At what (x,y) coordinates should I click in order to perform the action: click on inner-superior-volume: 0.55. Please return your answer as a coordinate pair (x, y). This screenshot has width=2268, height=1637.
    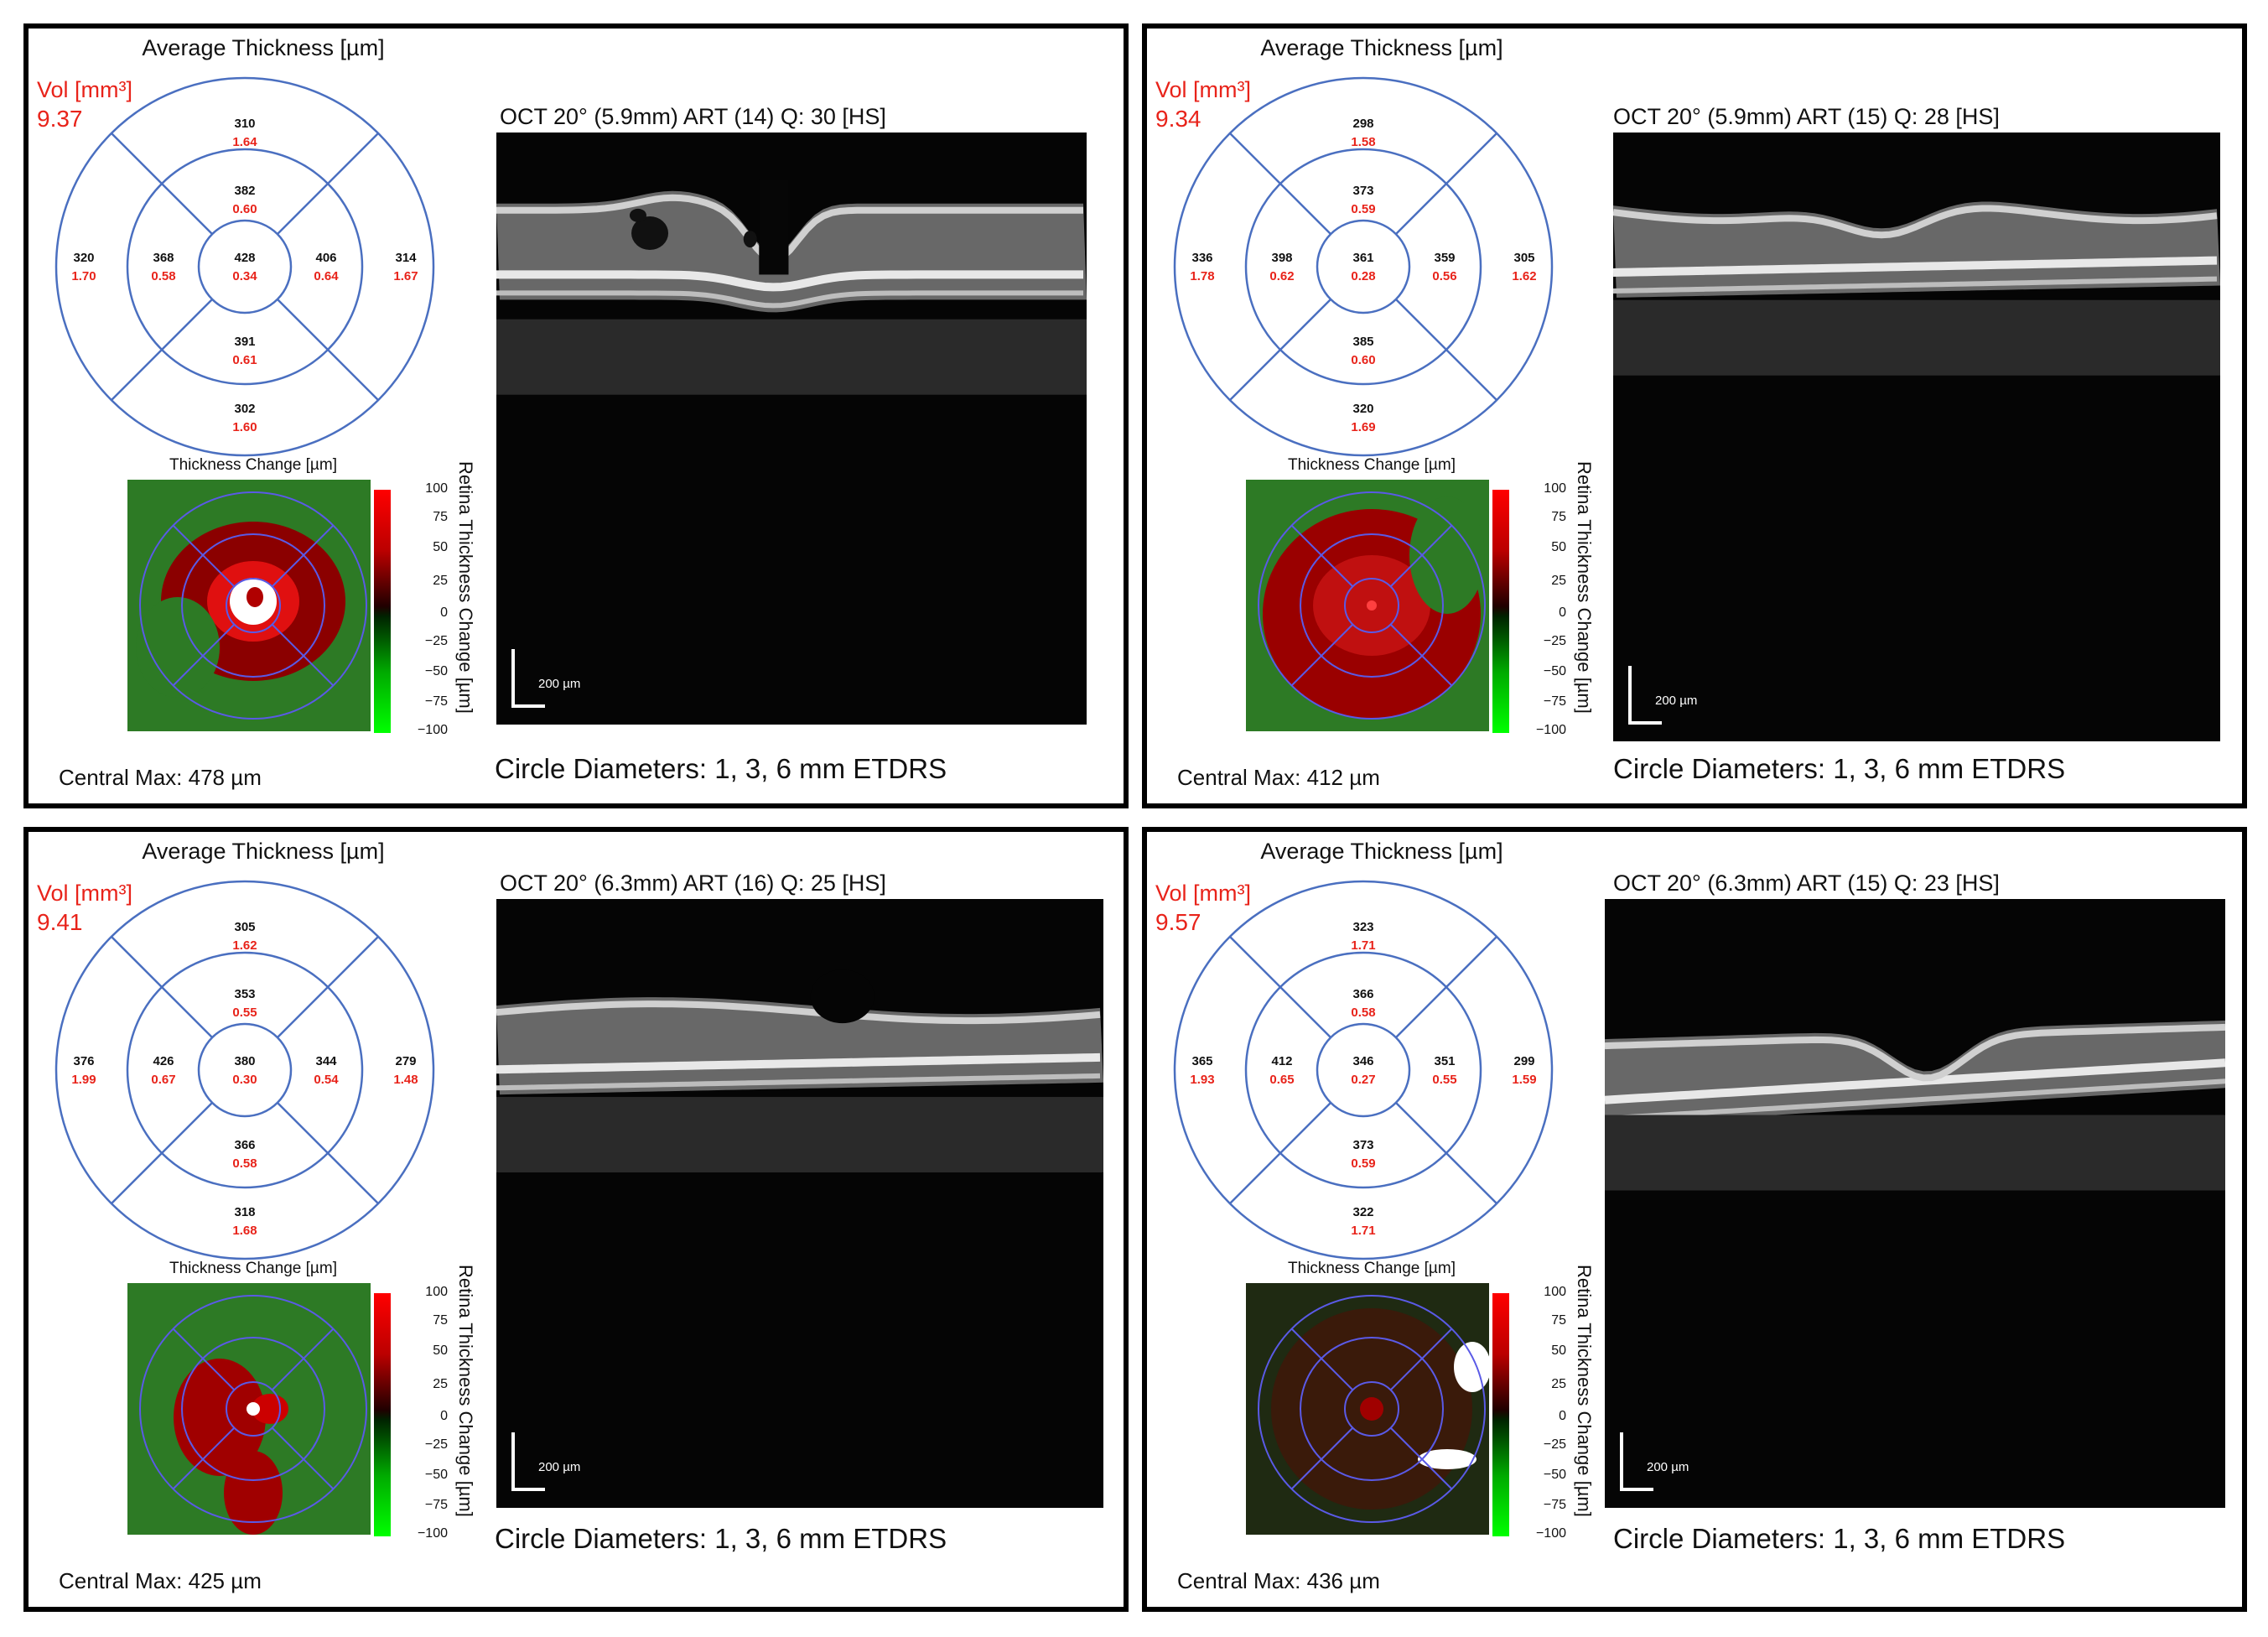
    Looking at the image, I should click on (244, 1013).